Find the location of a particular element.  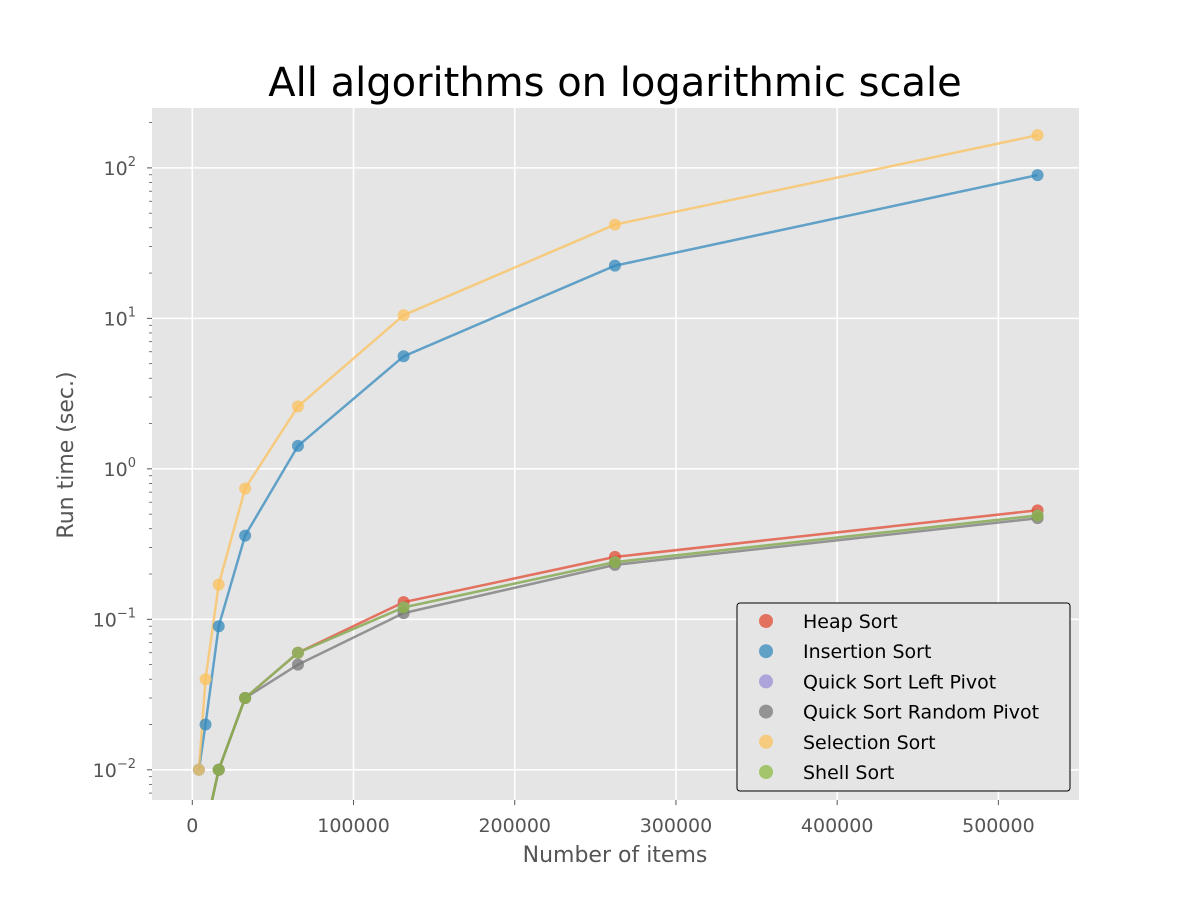

legend-label: Selection Sort is located at coordinates (869, 743).